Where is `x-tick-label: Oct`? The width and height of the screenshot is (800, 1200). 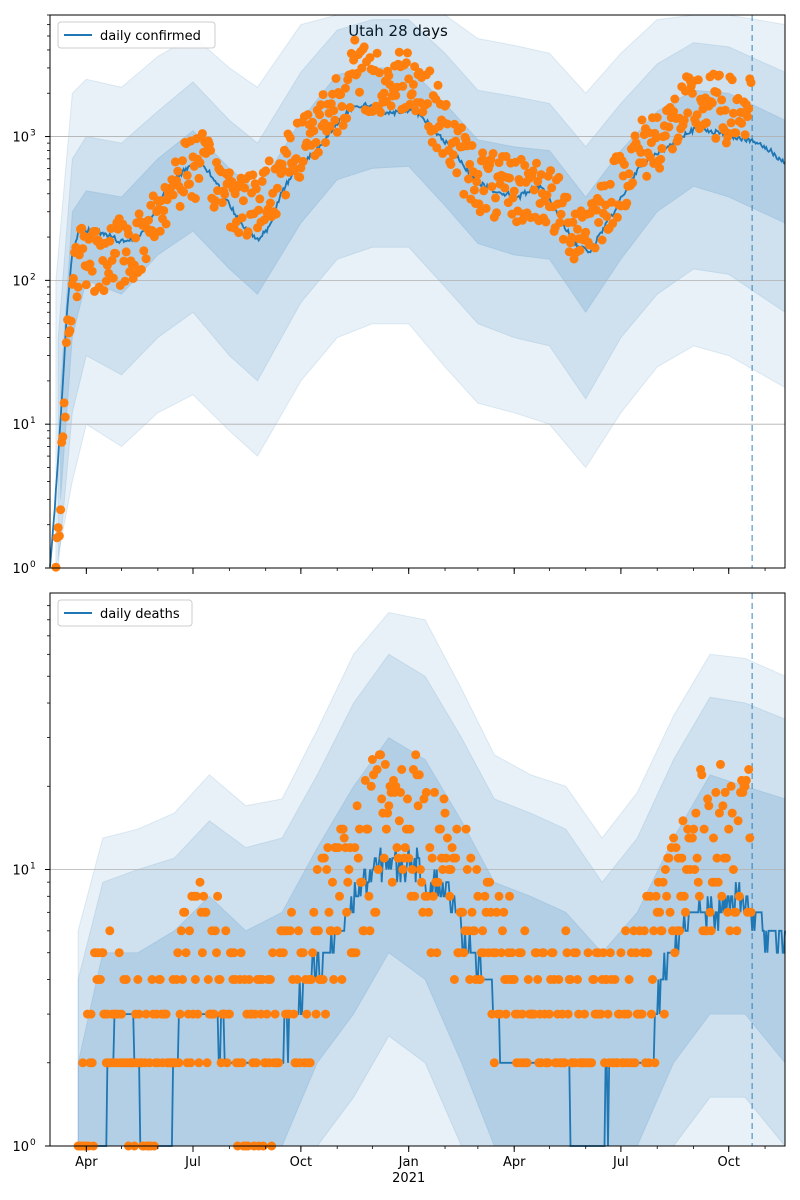 x-tick-label: Oct is located at coordinates (301, 1162).